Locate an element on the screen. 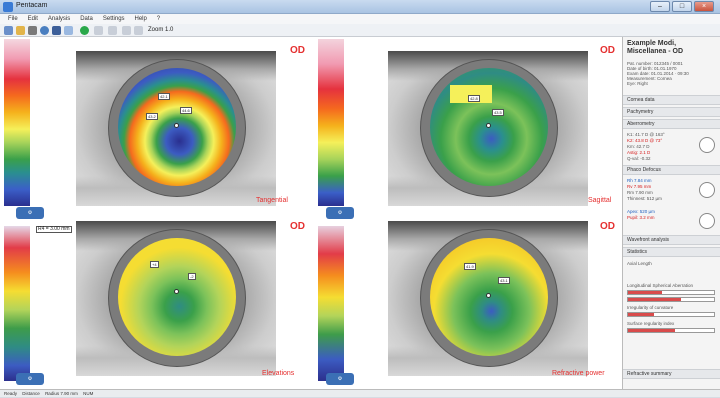  value-rv: Rv 7.95 mm is located at coordinates (639, 186).